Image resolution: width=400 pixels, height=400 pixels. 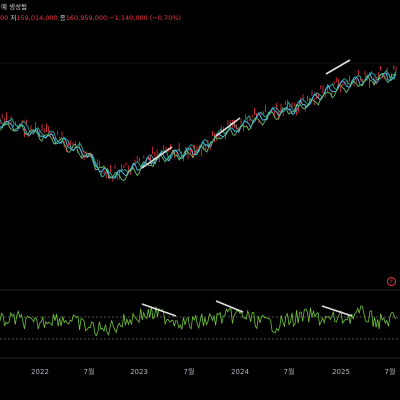 I want to click on price-change: −1,140,000 (−0.70%), so click(x=145, y=18).